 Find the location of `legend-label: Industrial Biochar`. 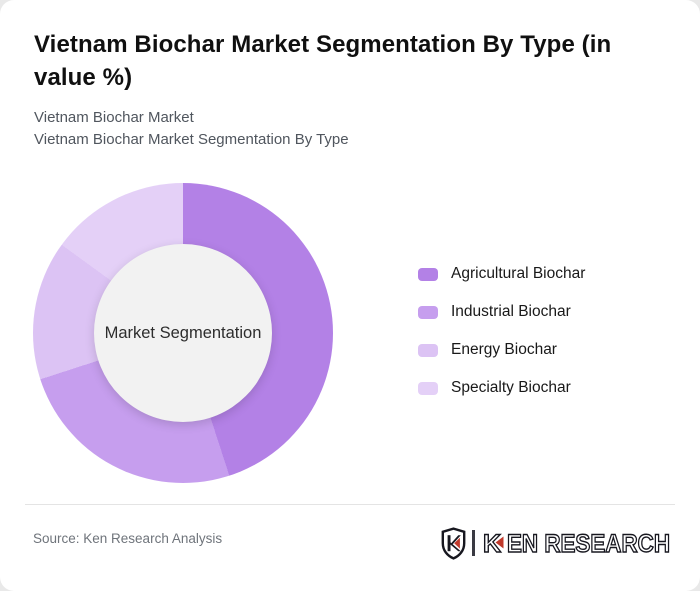

legend-label: Industrial Biochar is located at coordinates (511, 311).